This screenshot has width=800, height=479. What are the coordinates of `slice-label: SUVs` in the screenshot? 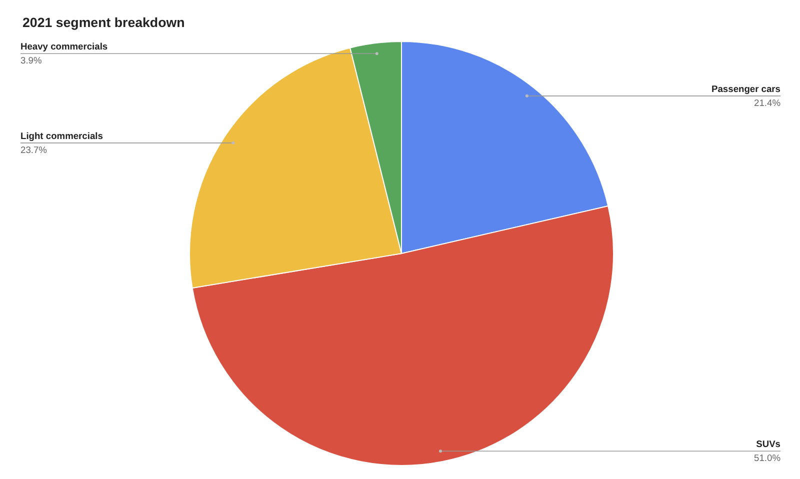 It's located at (768, 444).